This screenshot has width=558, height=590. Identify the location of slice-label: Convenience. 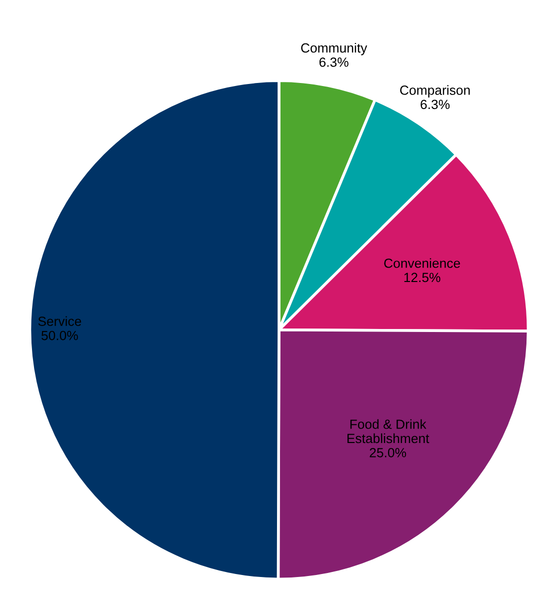
(422, 263).